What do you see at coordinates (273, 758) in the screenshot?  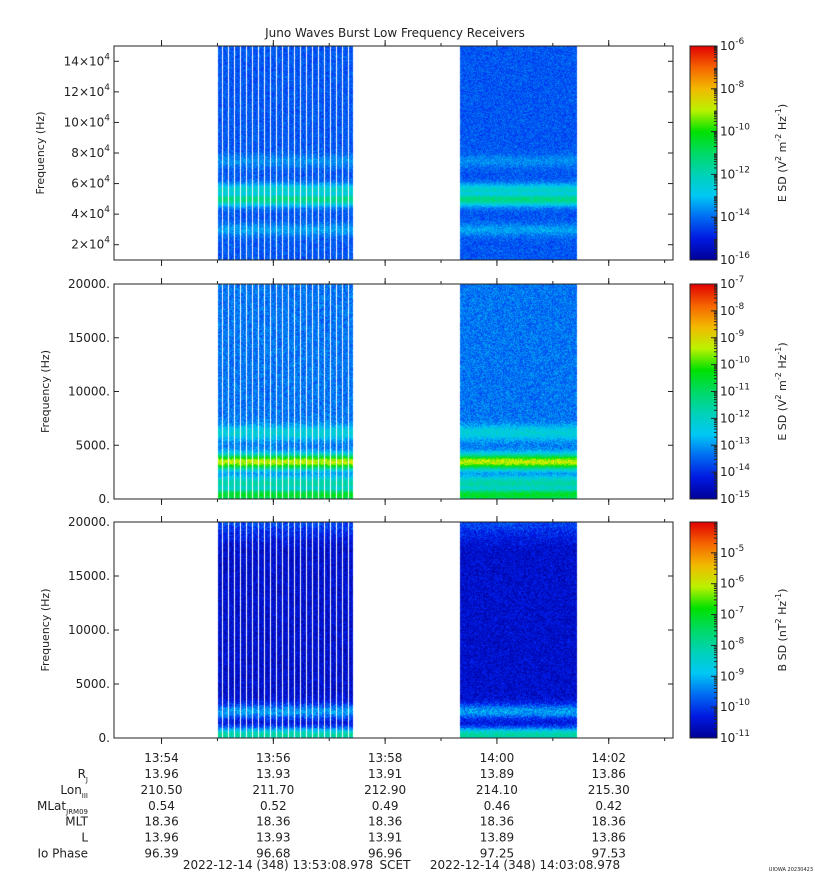 I see `x-tick-label: 13:56` at bounding box center [273, 758].